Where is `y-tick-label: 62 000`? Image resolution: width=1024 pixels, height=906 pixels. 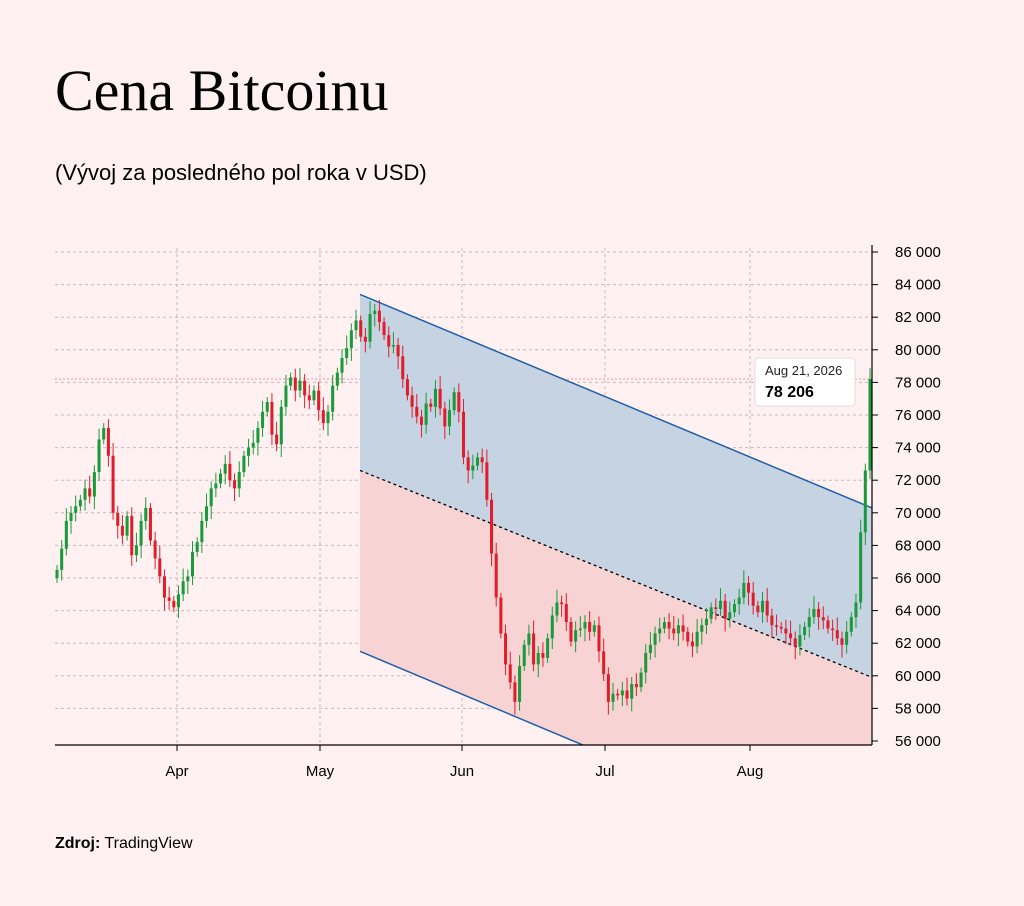 y-tick-label: 62 000 is located at coordinates (918, 643).